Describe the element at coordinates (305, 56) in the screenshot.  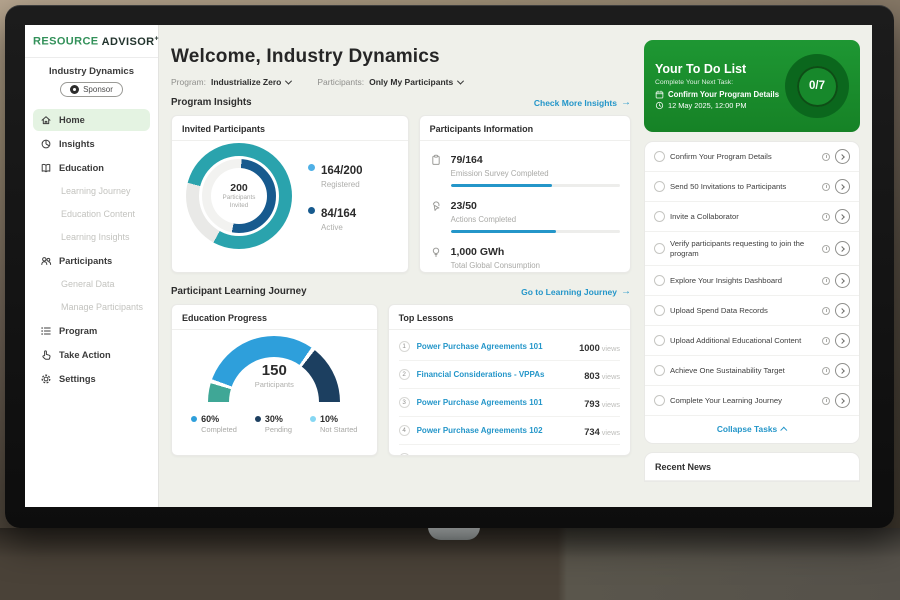
I see `page-title: Welcome, Industry Dynamics` at that location.